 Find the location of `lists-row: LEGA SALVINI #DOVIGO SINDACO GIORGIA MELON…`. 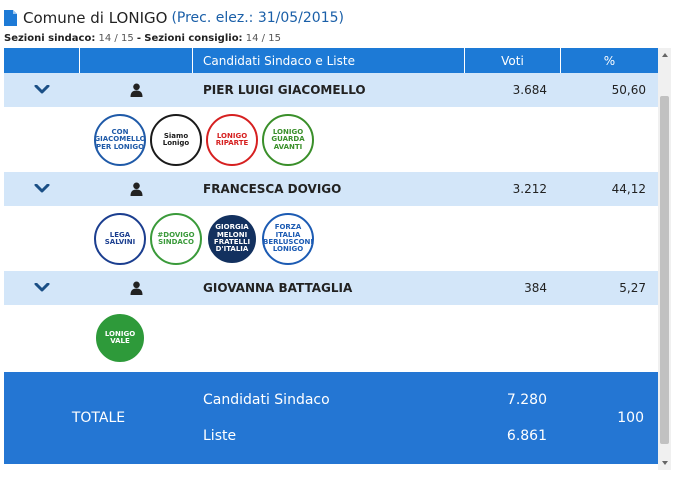

lists-row: LEGA SALVINI #DOVIGO SINDACO GIORGIA MELON… is located at coordinates (331, 239).